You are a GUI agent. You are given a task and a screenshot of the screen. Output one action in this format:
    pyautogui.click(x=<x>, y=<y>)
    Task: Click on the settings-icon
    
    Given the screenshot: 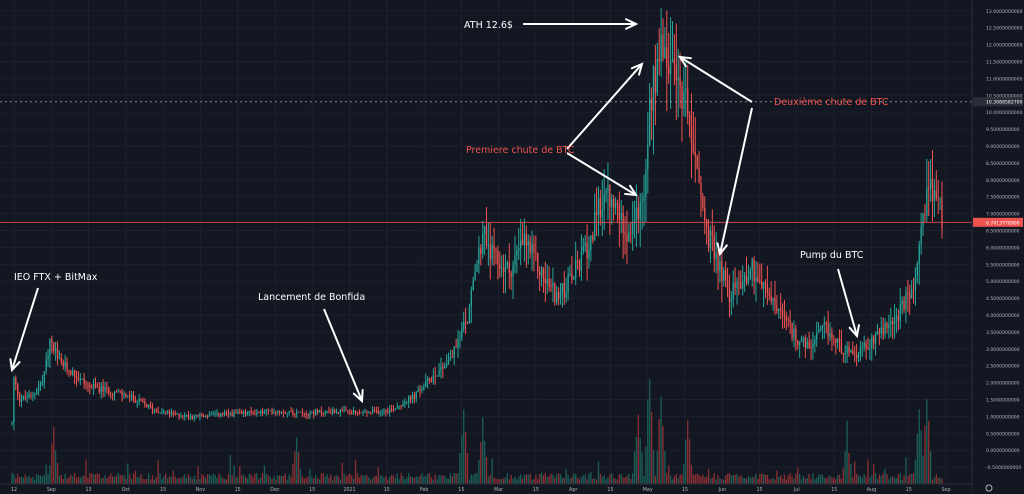 What is the action you would take?
    pyautogui.click(x=989, y=488)
    